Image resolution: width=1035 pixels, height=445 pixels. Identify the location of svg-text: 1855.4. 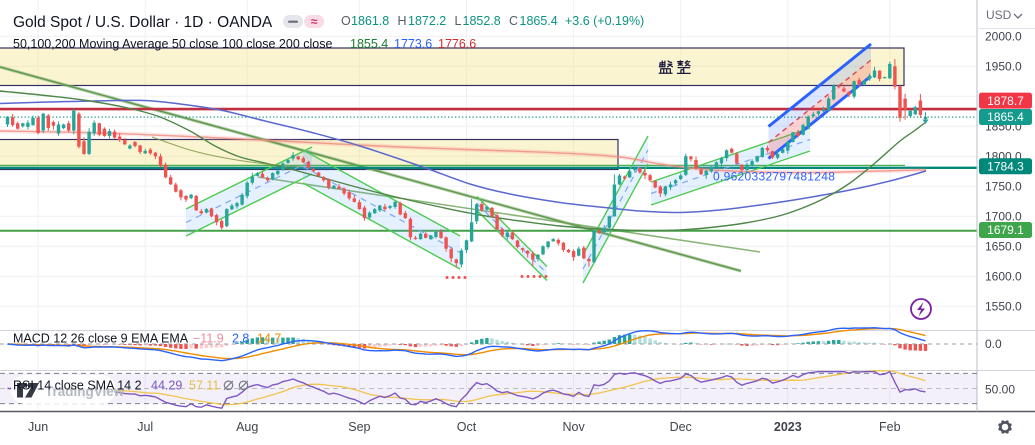
(369, 44).